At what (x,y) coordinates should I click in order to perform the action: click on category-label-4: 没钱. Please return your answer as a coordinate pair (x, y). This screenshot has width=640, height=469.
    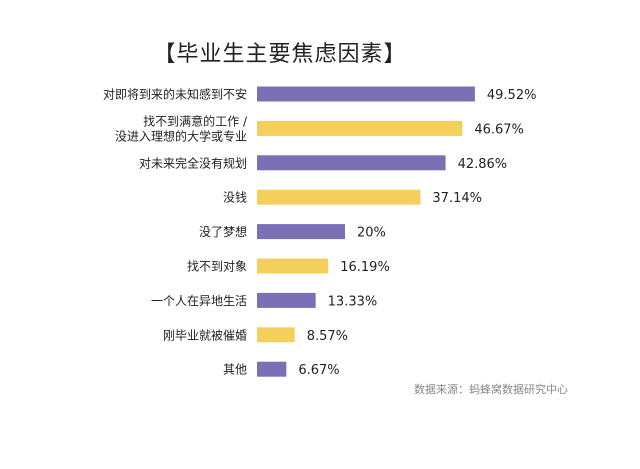
    Looking at the image, I should click on (235, 197).